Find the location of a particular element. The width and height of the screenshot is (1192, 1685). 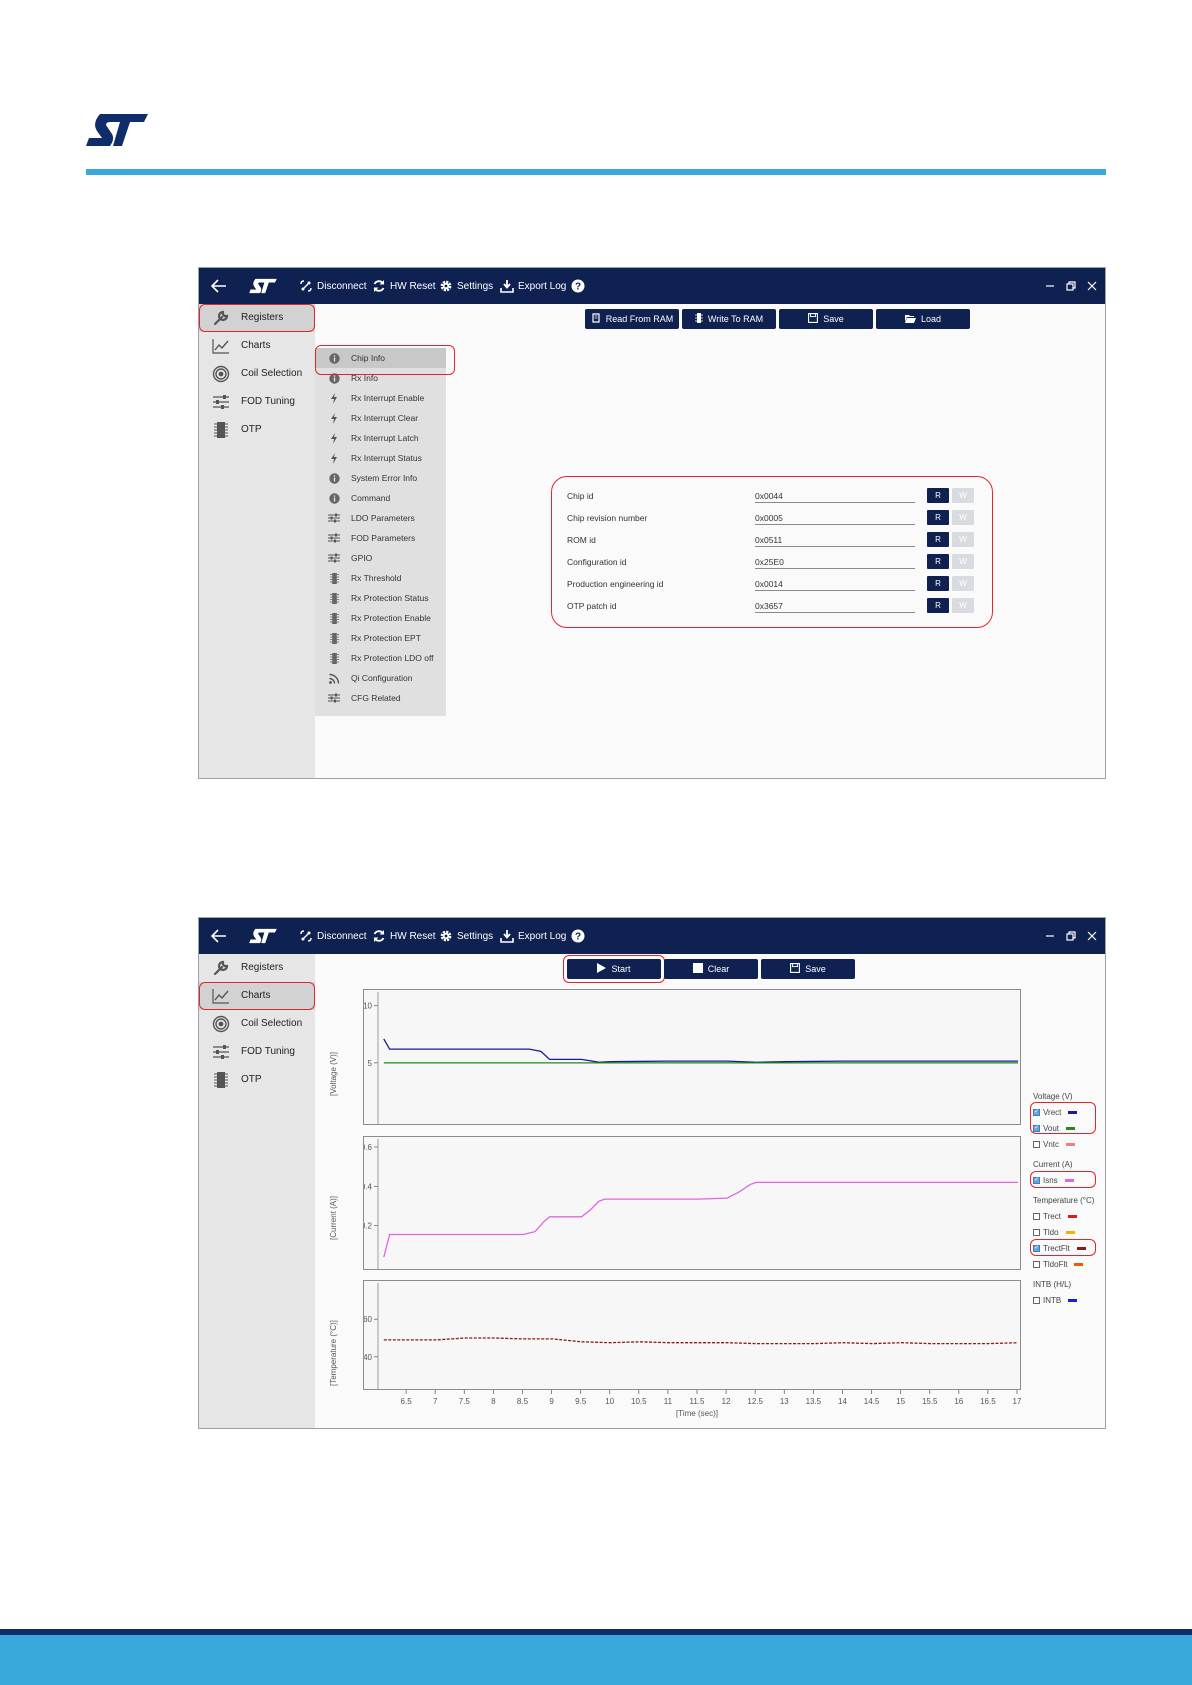

legend-item-isns: ✓ Isns is located at coordinates (1053, 1180).